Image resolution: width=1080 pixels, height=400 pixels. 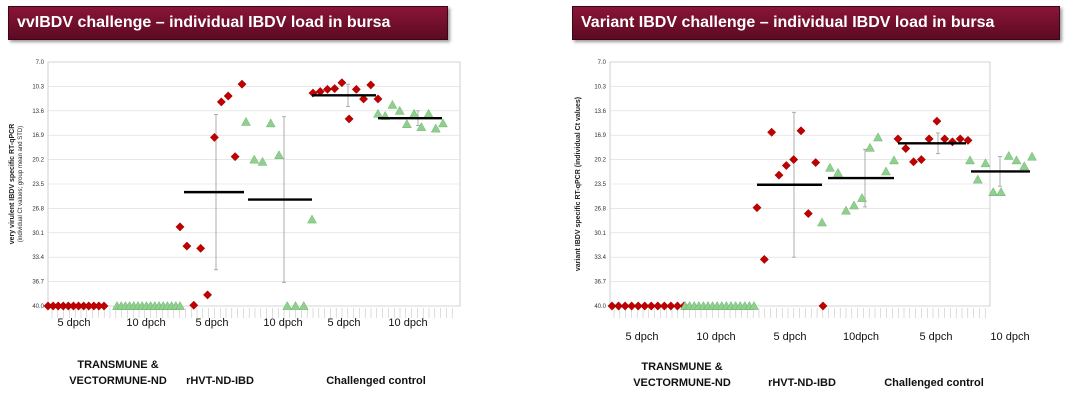 I want to click on y-axis-label: very virulent IBDV specific RT-qPCR, so click(x=12, y=184).